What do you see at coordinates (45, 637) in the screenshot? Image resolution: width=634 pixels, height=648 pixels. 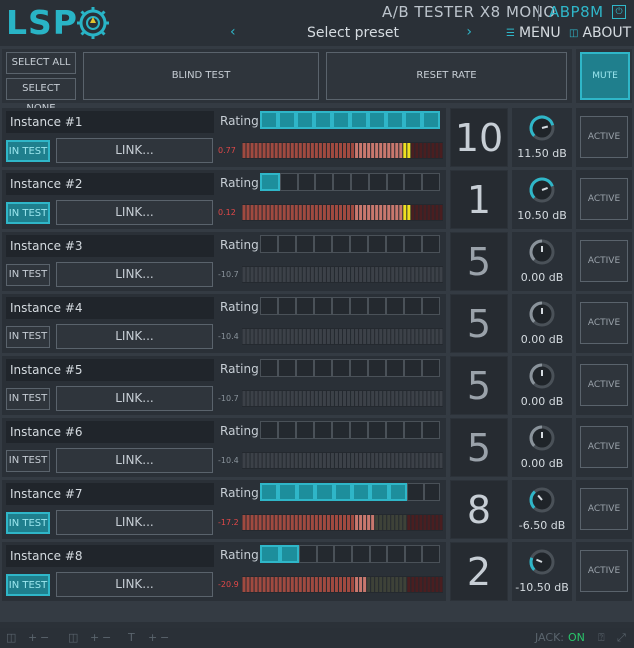 I see `footer-remove-1: −` at bounding box center [45, 637].